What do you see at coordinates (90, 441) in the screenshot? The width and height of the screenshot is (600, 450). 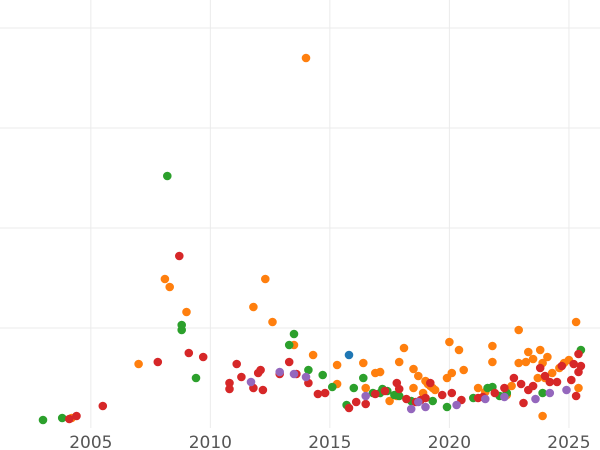 I see `x-tick-label-2005: 2005` at bounding box center [90, 441].